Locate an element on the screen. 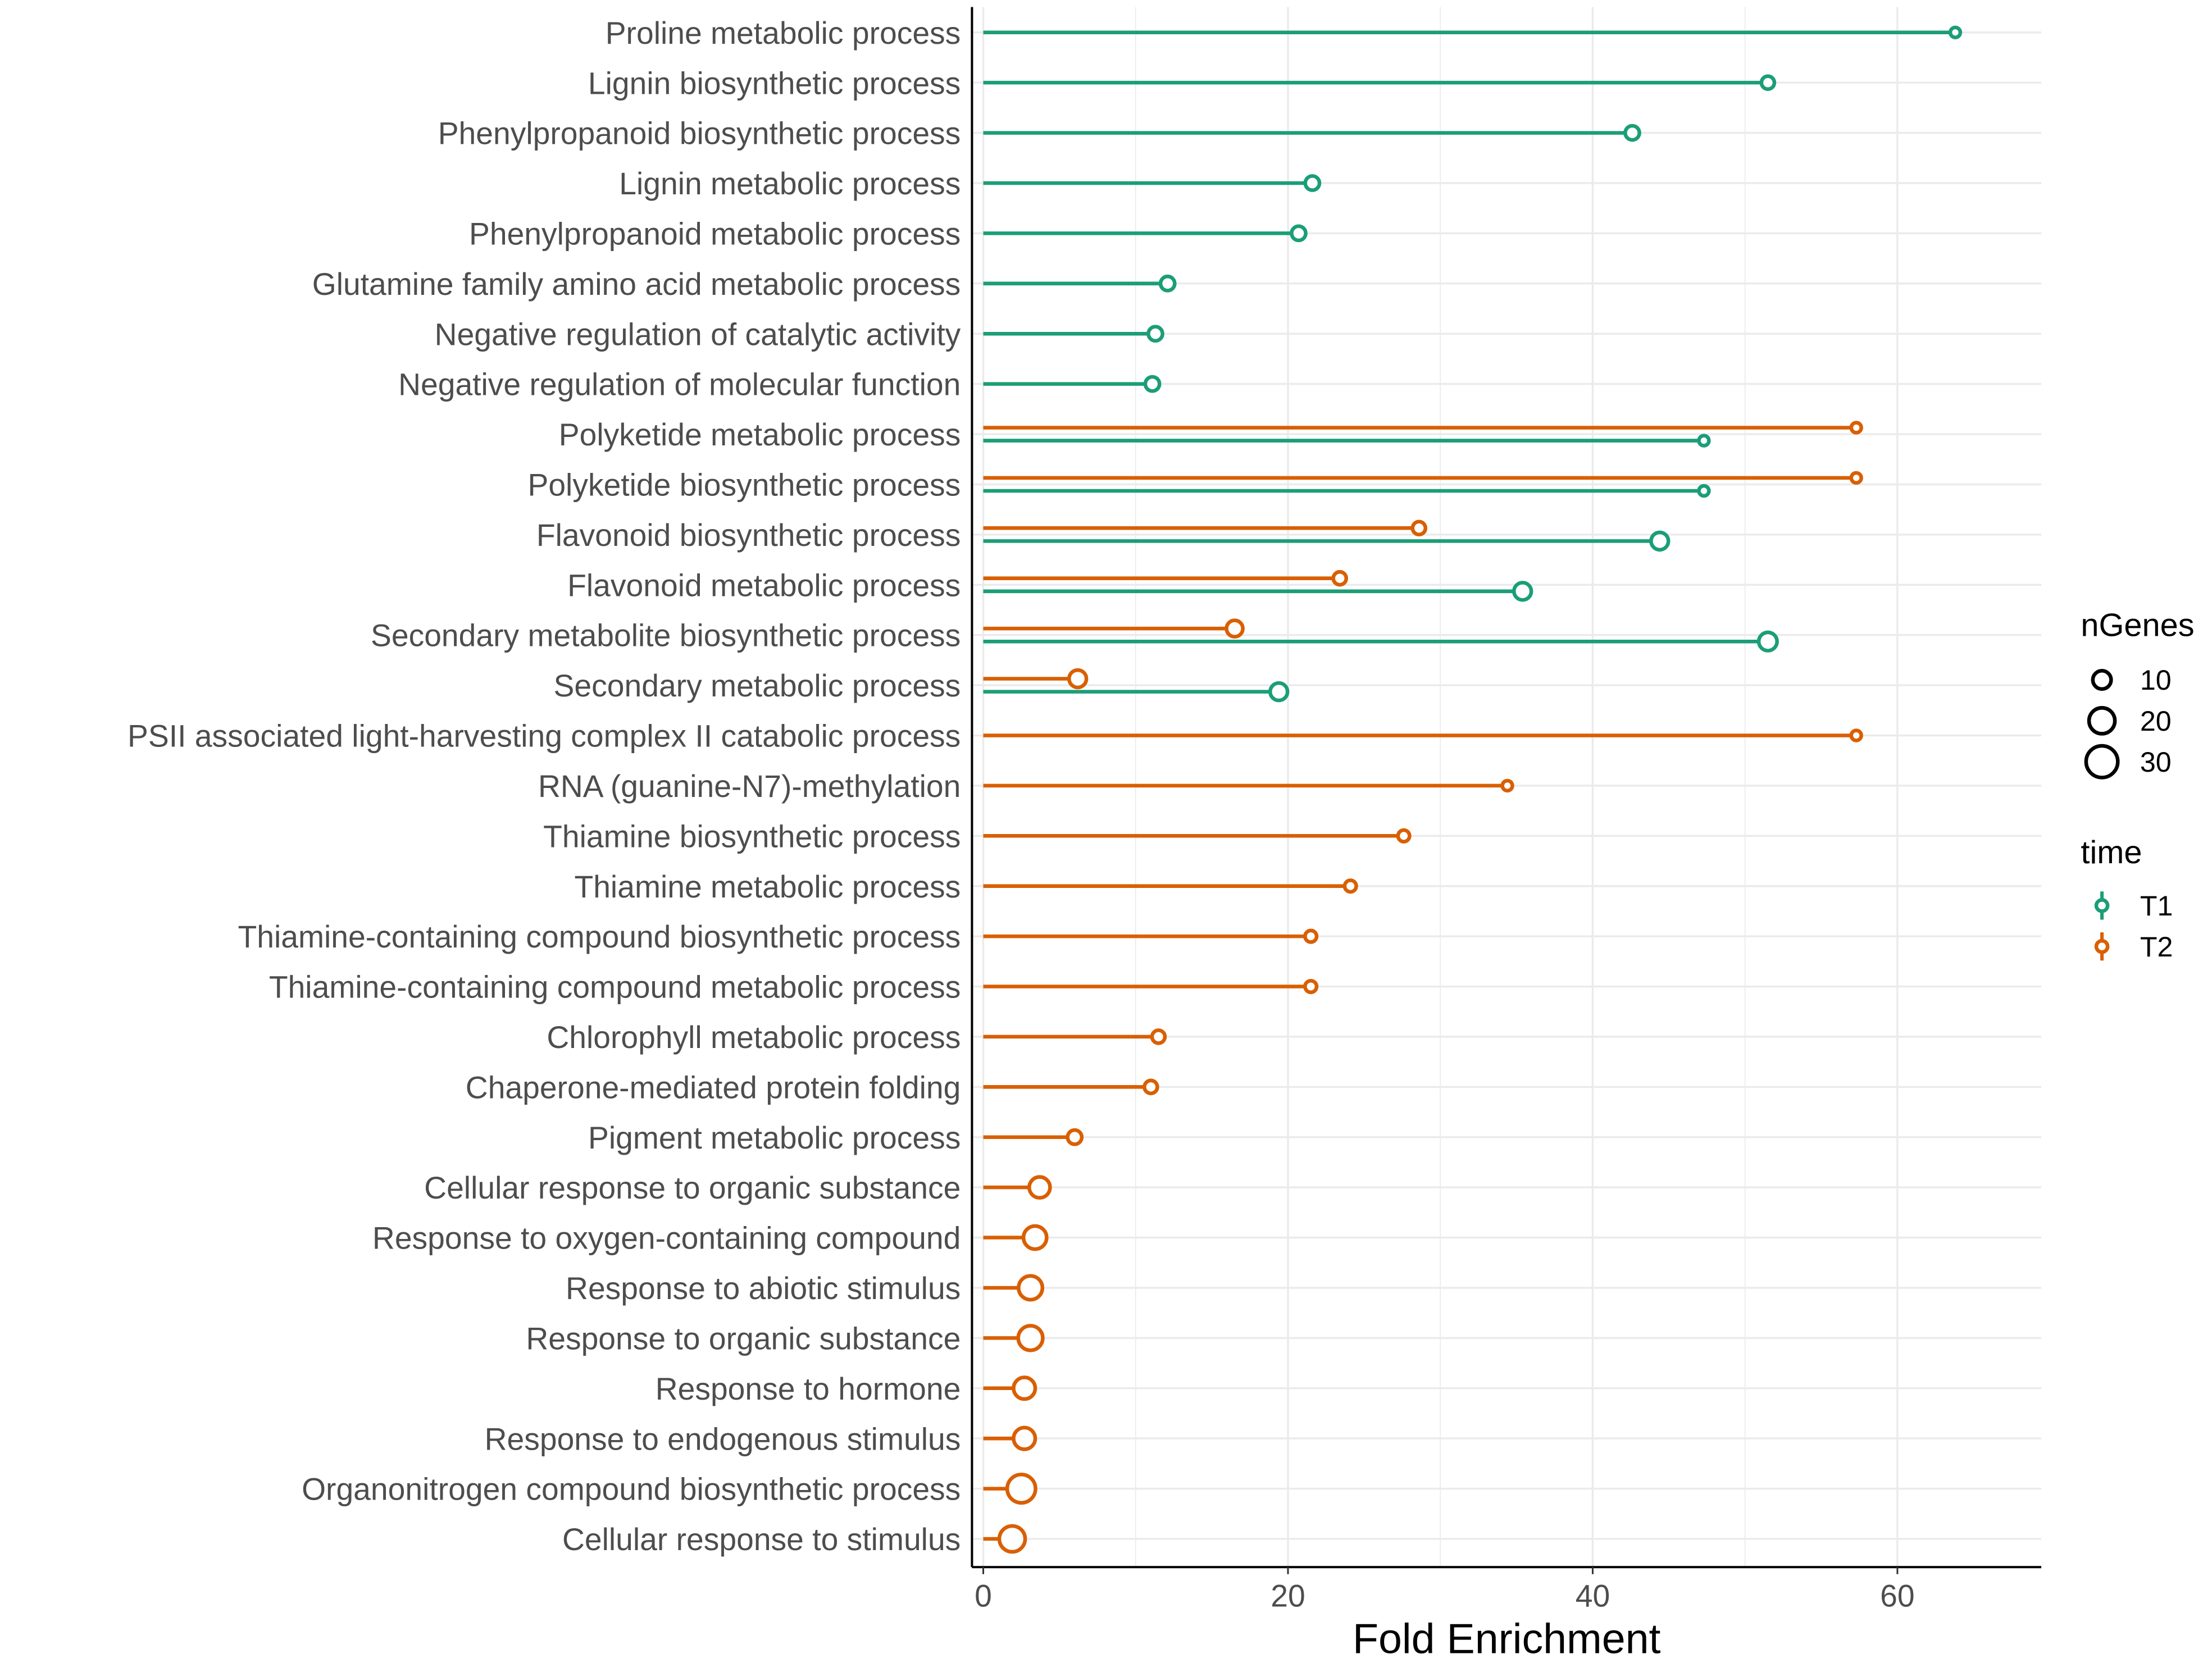 This screenshot has width=2212, height=1663. y-tick-label: Phenylpropanoid metabolic process is located at coordinates (715, 233).